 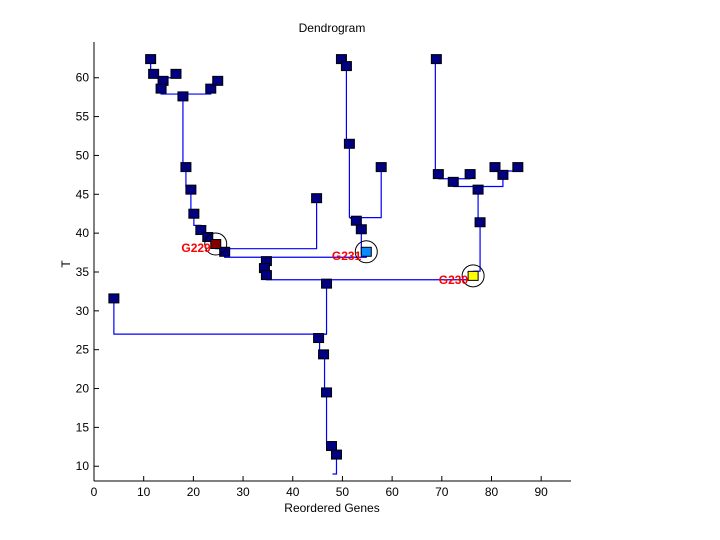 I want to click on y-tick-label: 40, so click(x=83, y=233).